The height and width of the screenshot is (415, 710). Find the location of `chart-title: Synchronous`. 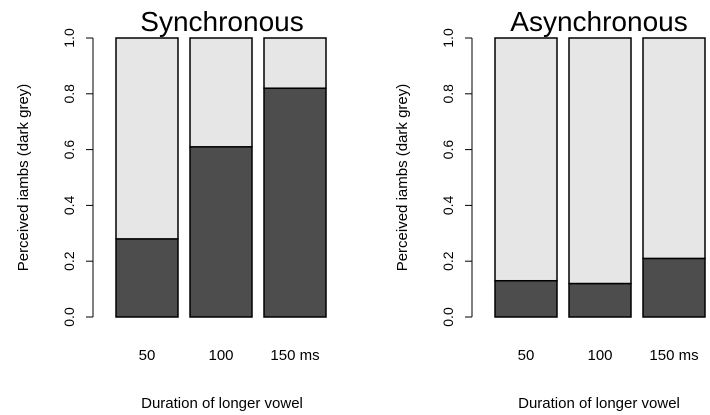

chart-title: Synchronous is located at coordinates (221, 21).